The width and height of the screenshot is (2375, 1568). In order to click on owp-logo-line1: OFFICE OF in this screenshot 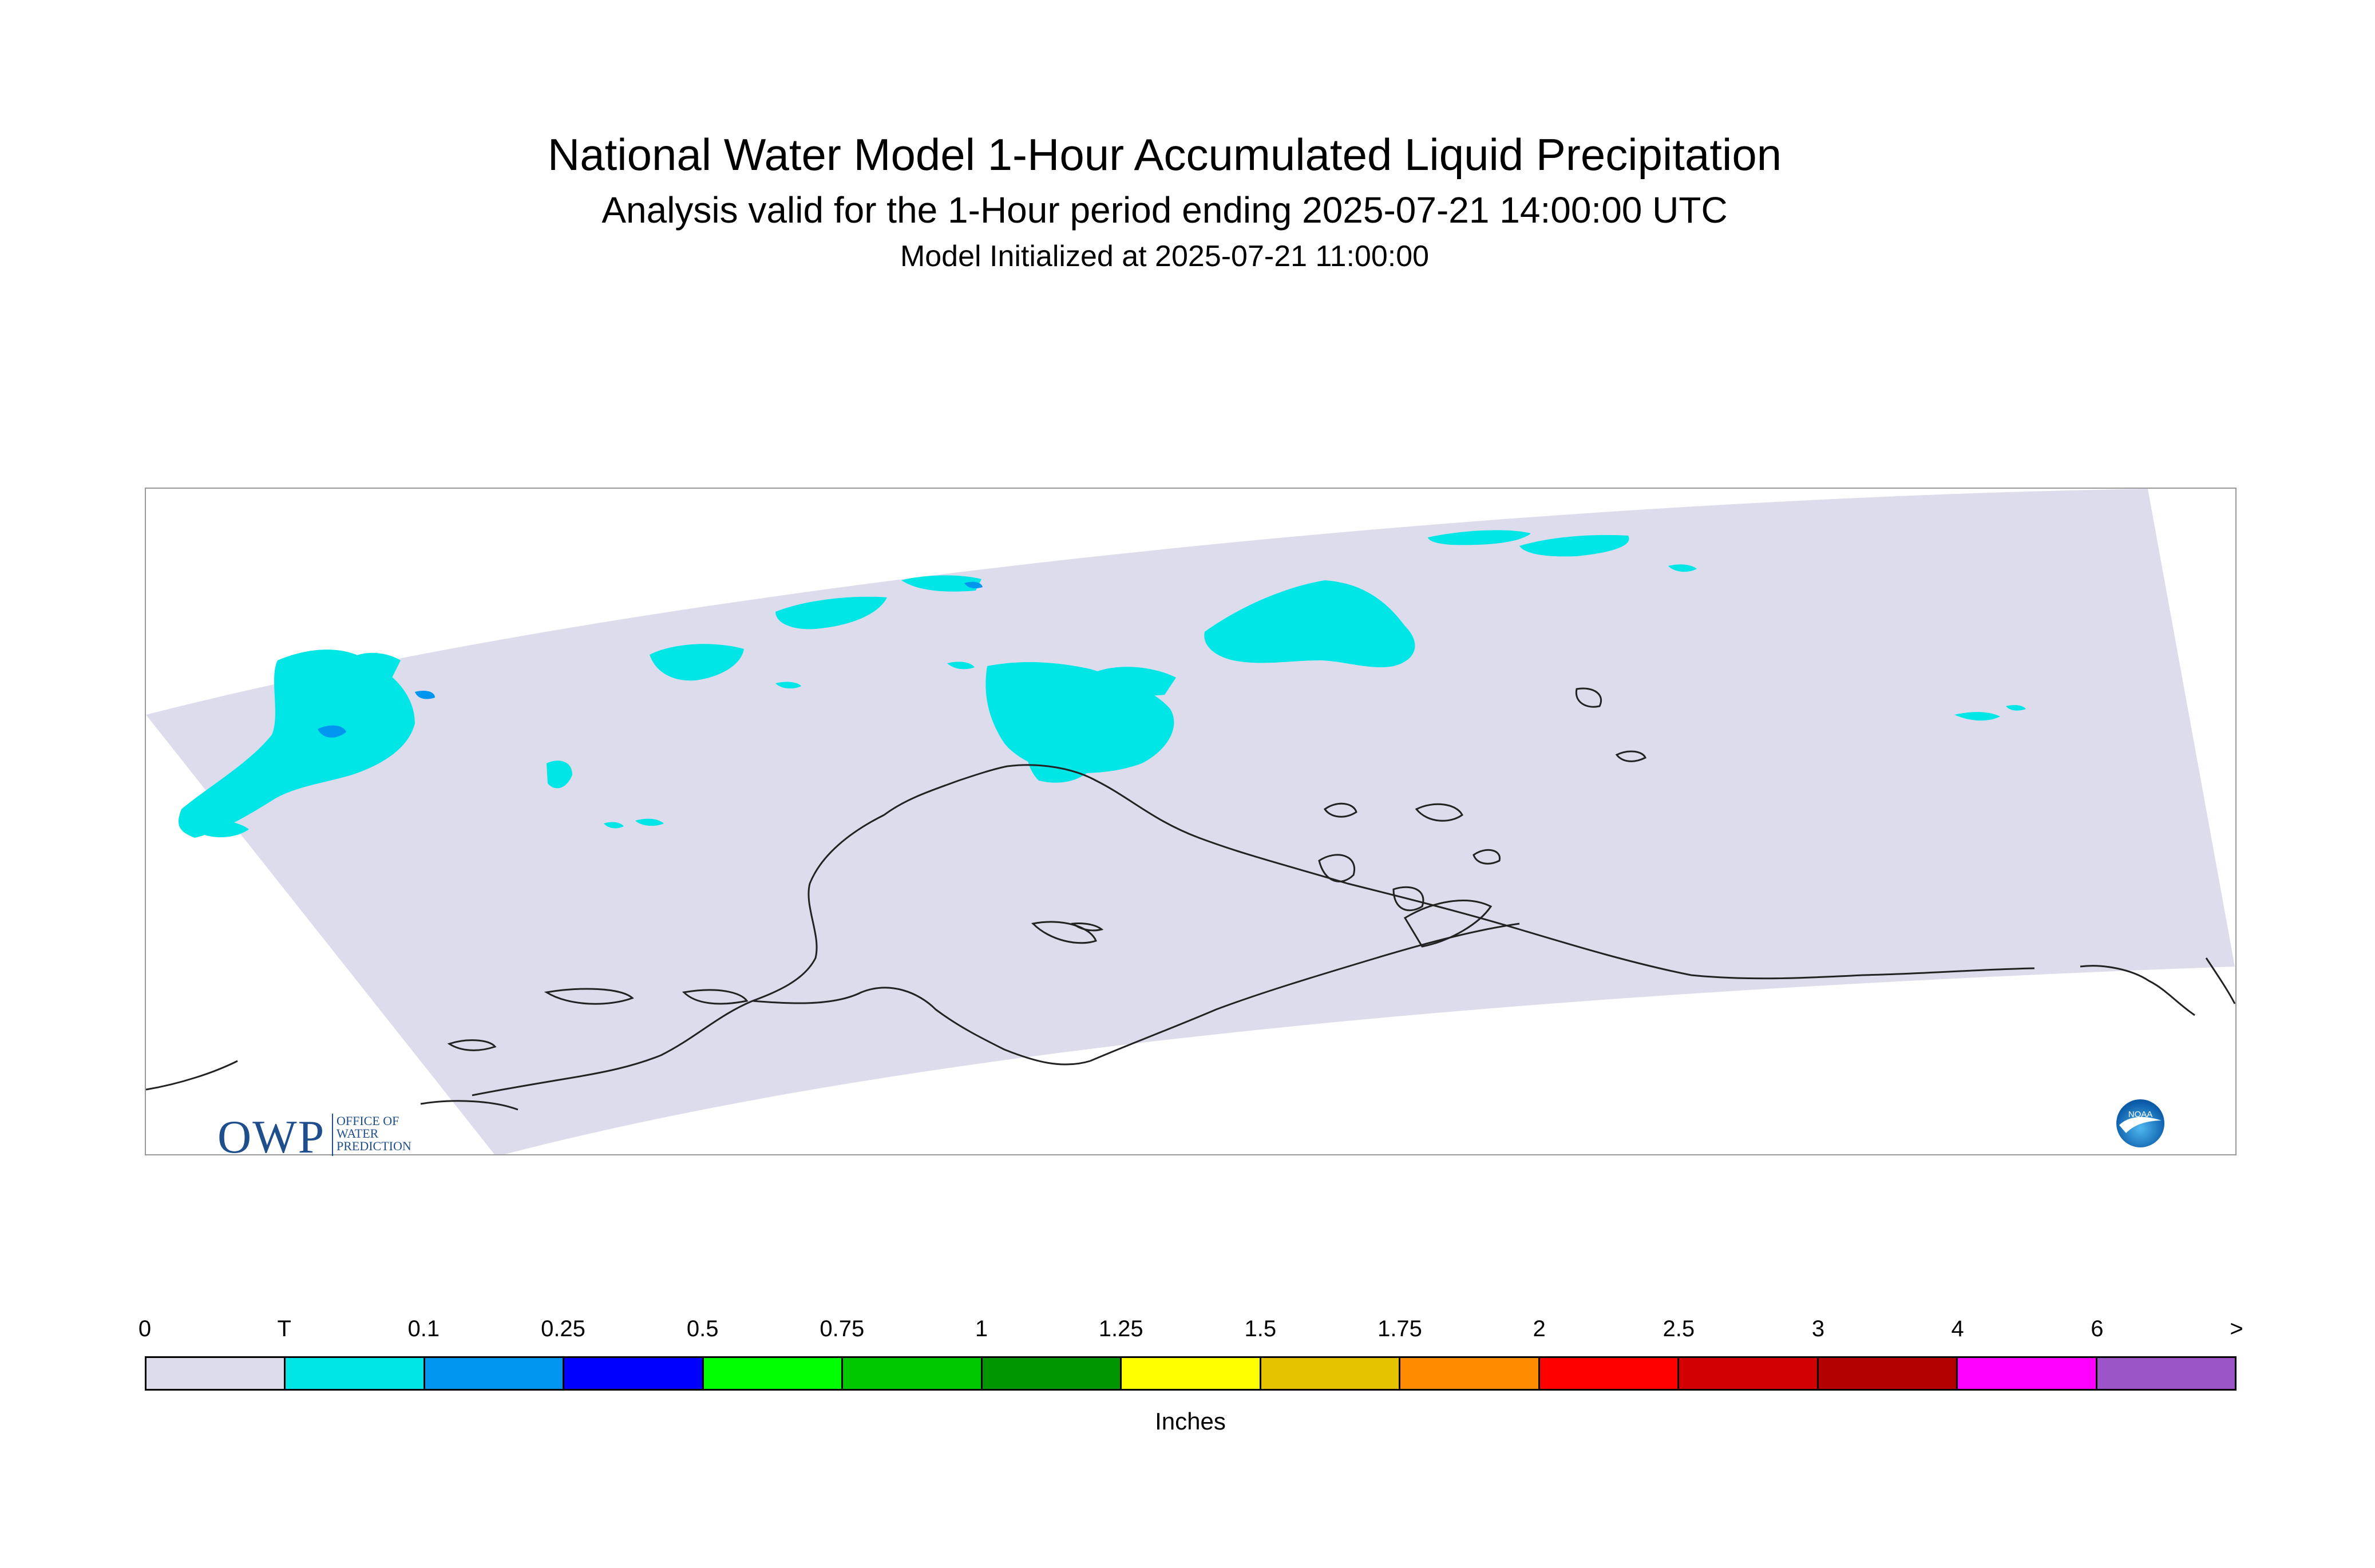, I will do `click(368, 1121)`.